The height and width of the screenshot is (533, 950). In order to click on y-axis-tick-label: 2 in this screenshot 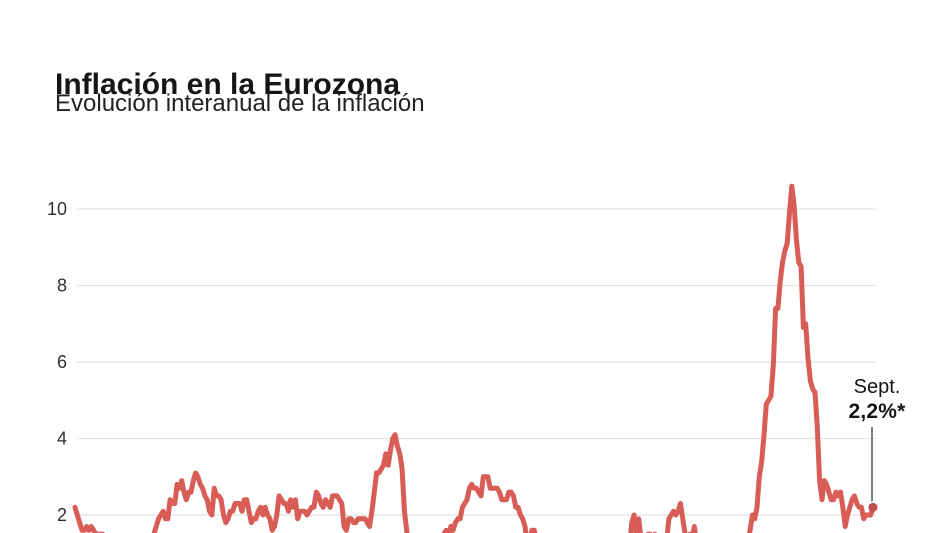, I will do `click(62, 515)`.